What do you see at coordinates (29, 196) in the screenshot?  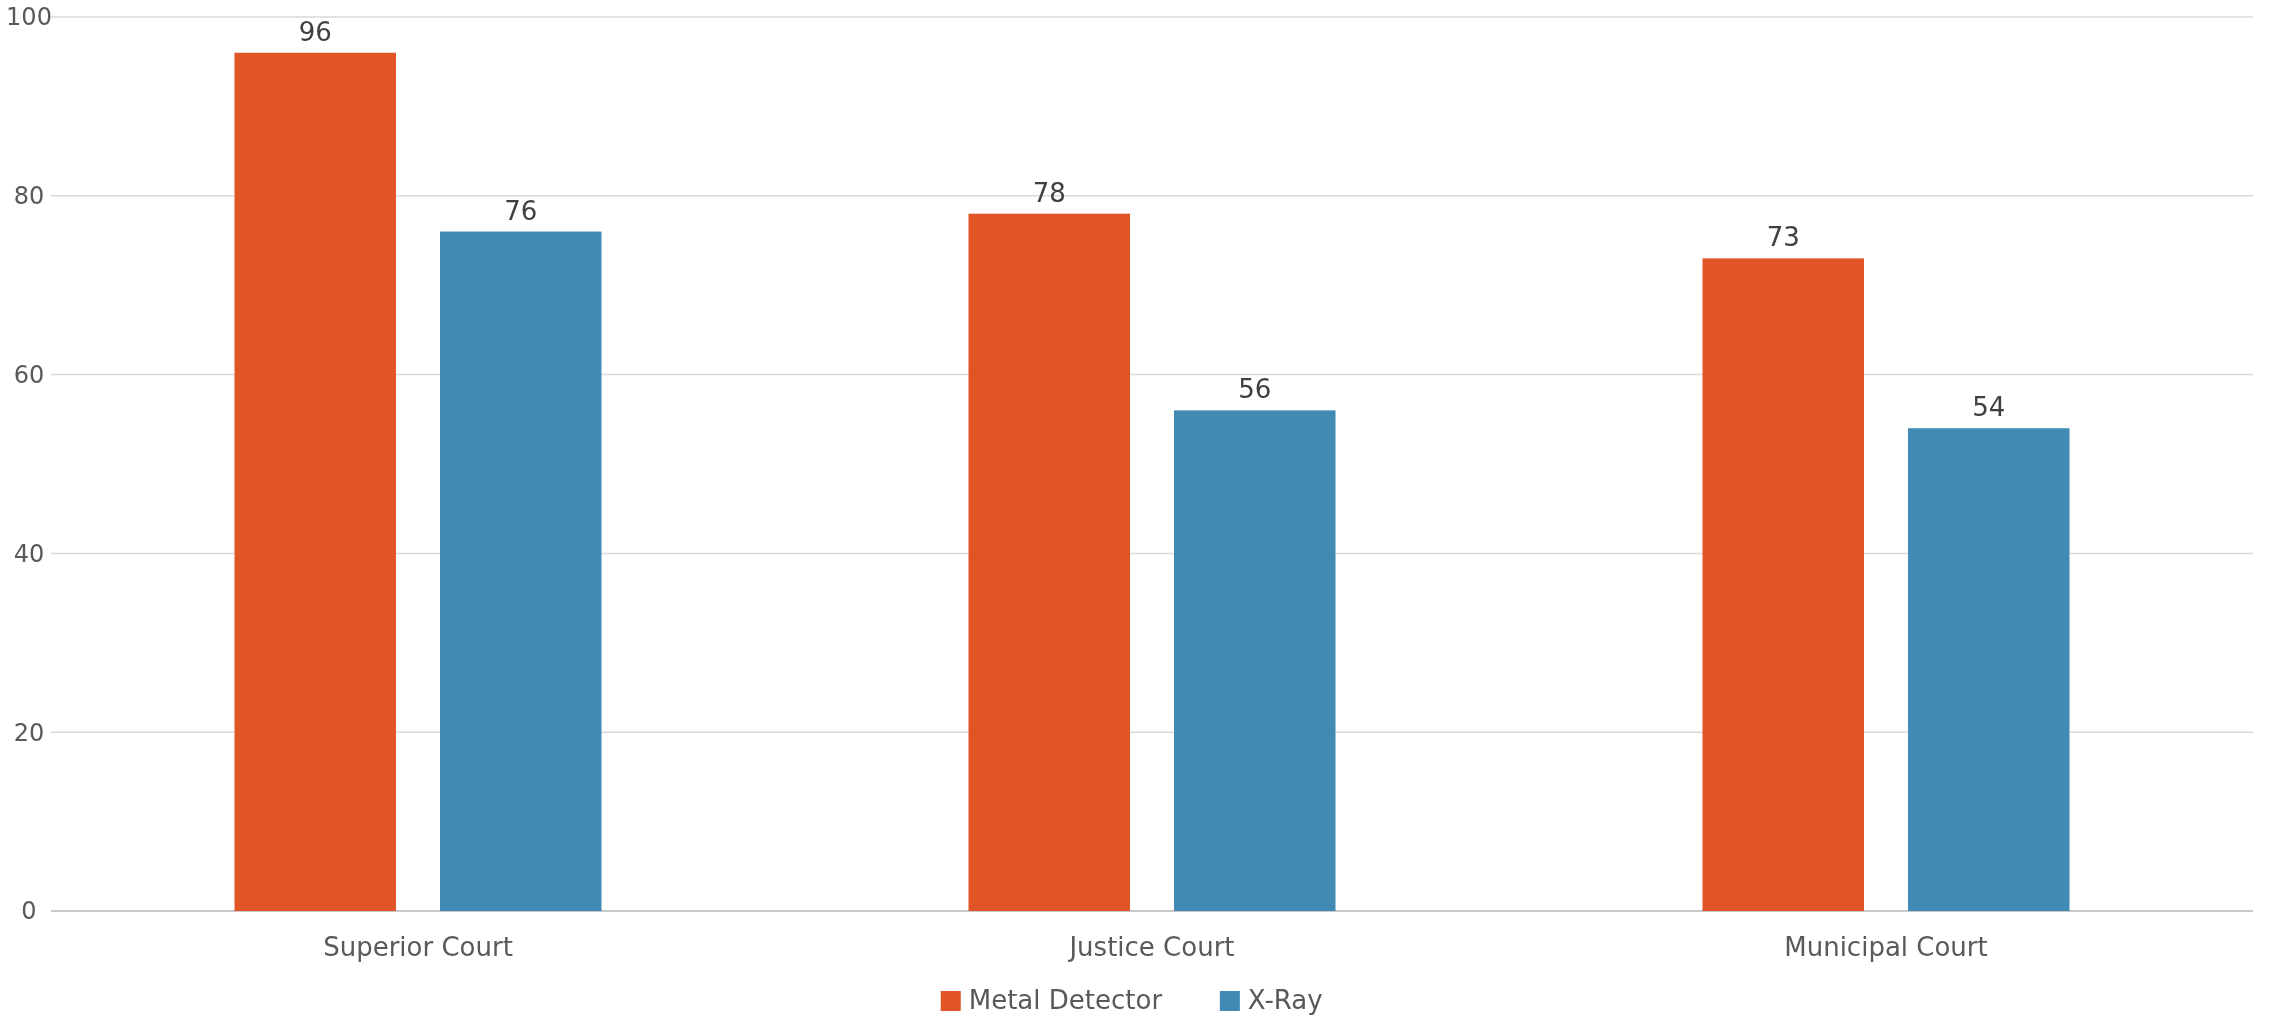 I see `y-tick-label: 80` at bounding box center [29, 196].